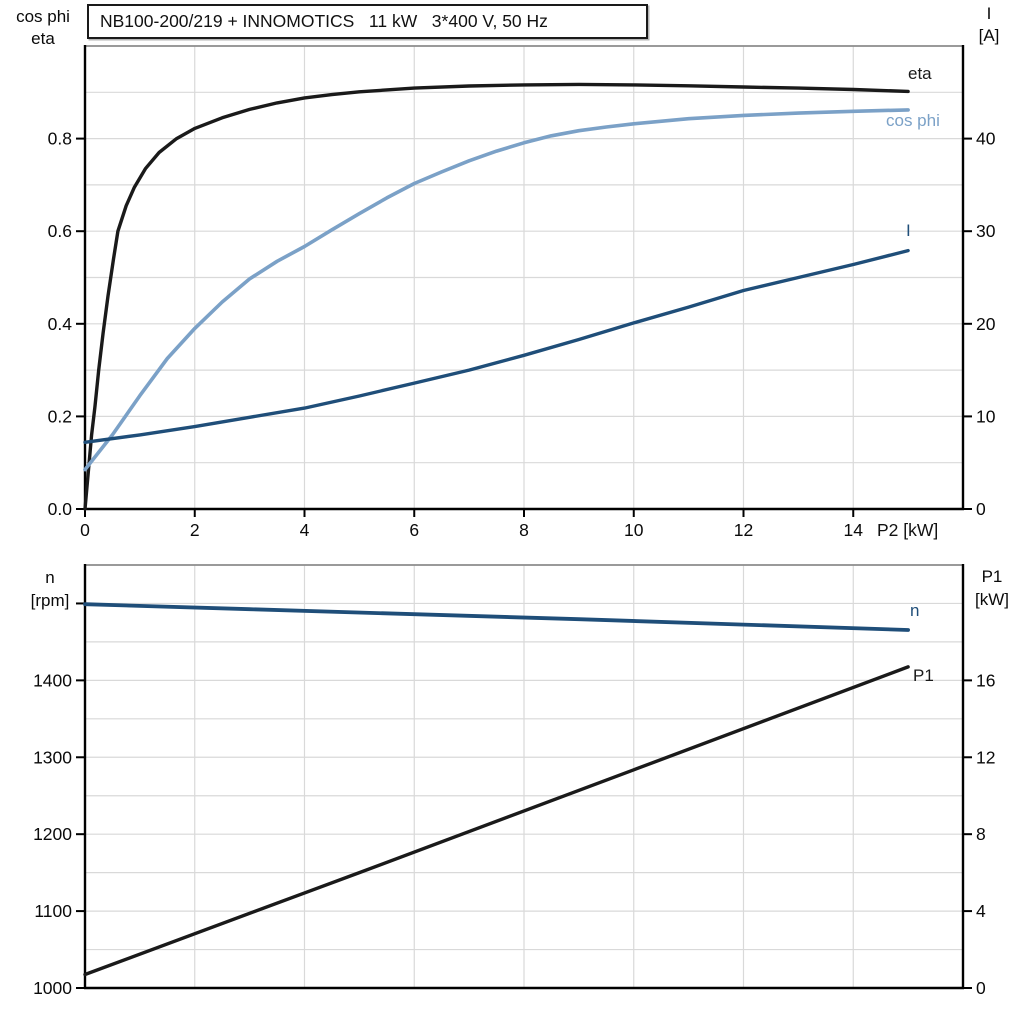  What do you see at coordinates (414, 530) in the screenshot?
I see `x-axis-tick-label: 6` at bounding box center [414, 530].